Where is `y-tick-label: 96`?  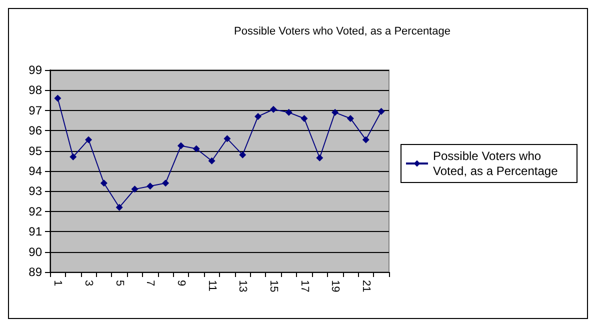
y-tick-label: 96 is located at coordinates (35, 131).